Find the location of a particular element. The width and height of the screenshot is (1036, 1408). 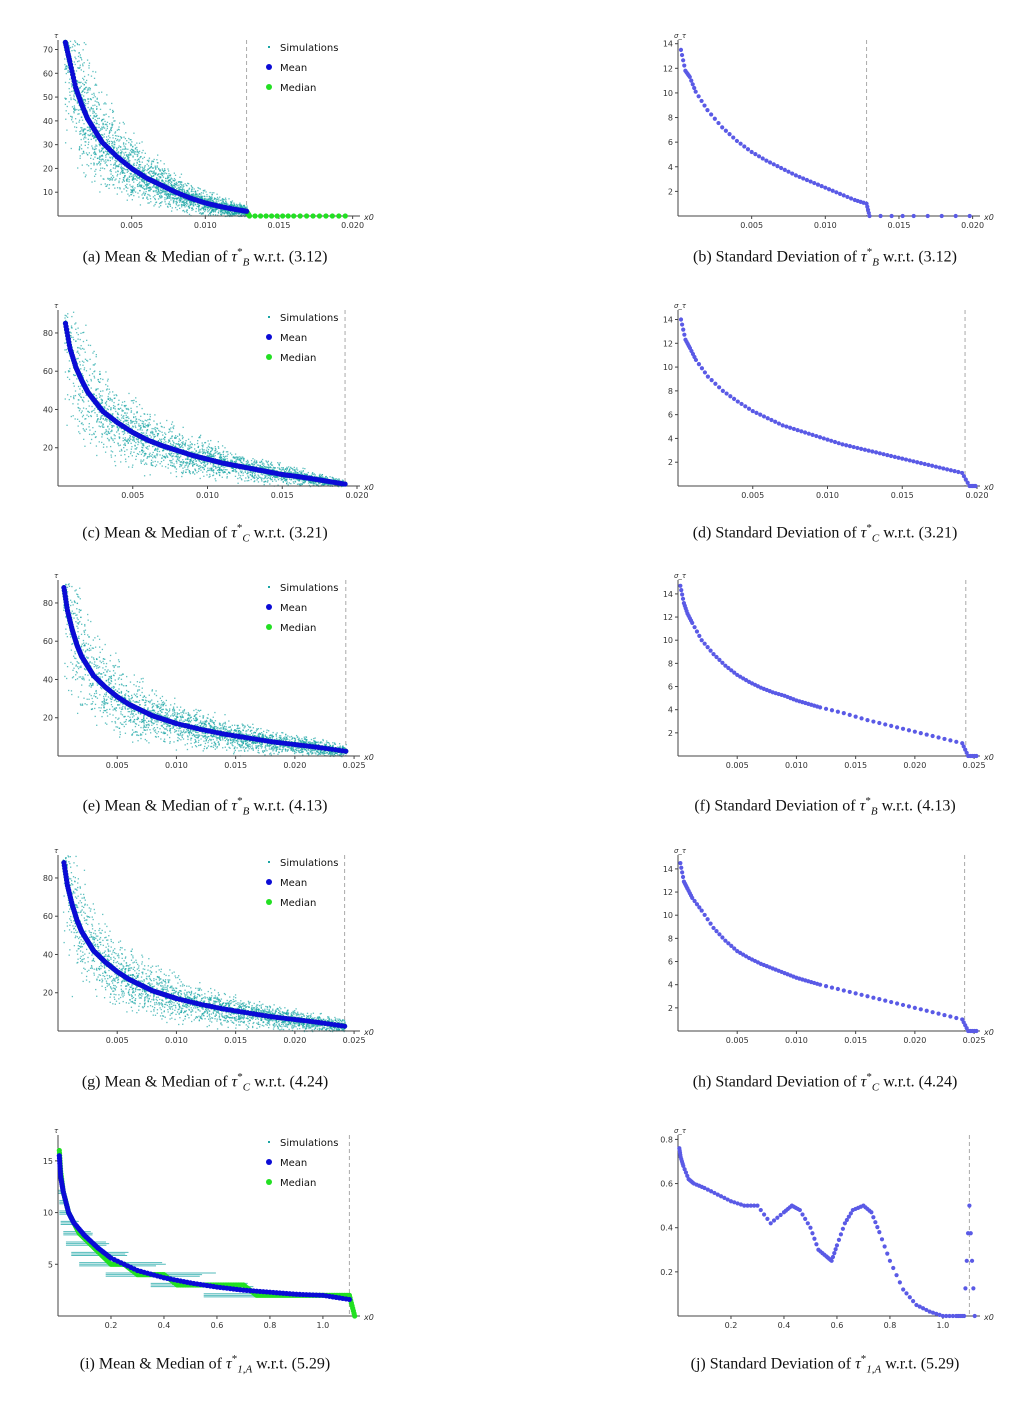

x-tick-label: 0.6 is located at coordinates (837, 1325).